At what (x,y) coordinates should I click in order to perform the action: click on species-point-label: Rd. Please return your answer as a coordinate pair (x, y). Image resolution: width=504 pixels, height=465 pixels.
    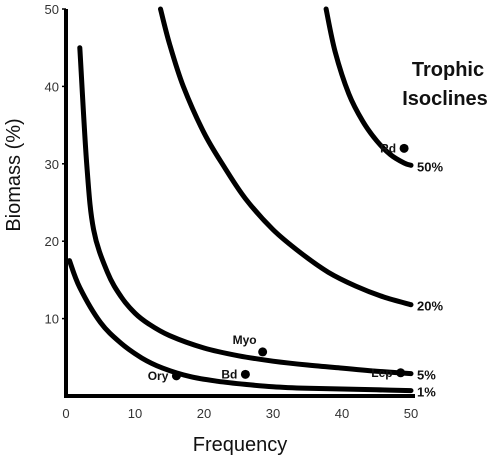
    Looking at the image, I should click on (388, 148).